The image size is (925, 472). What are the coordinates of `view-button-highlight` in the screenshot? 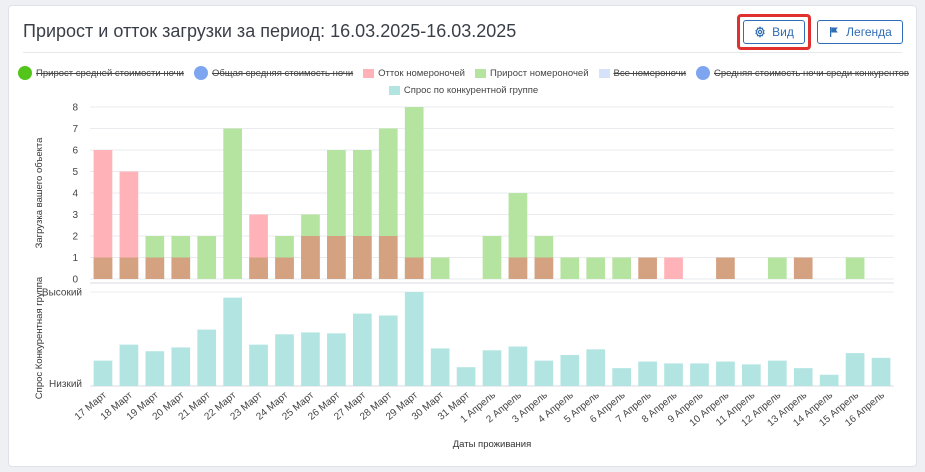 It's located at (774, 32).